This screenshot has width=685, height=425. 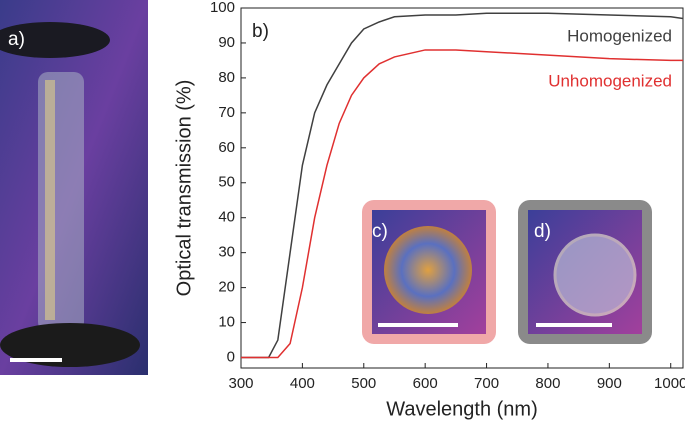 What do you see at coordinates (619, 35) in the screenshot?
I see `series-label: Homogenized` at bounding box center [619, 35].